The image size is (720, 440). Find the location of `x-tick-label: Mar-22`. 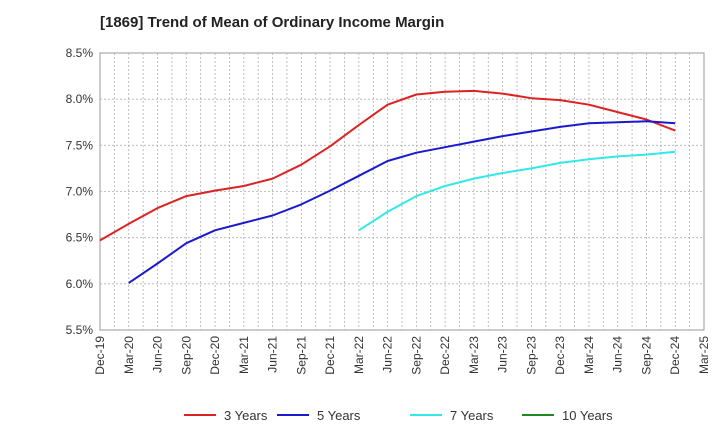

x-tick-label: Mar-22 is located at coordinates (359, 355).